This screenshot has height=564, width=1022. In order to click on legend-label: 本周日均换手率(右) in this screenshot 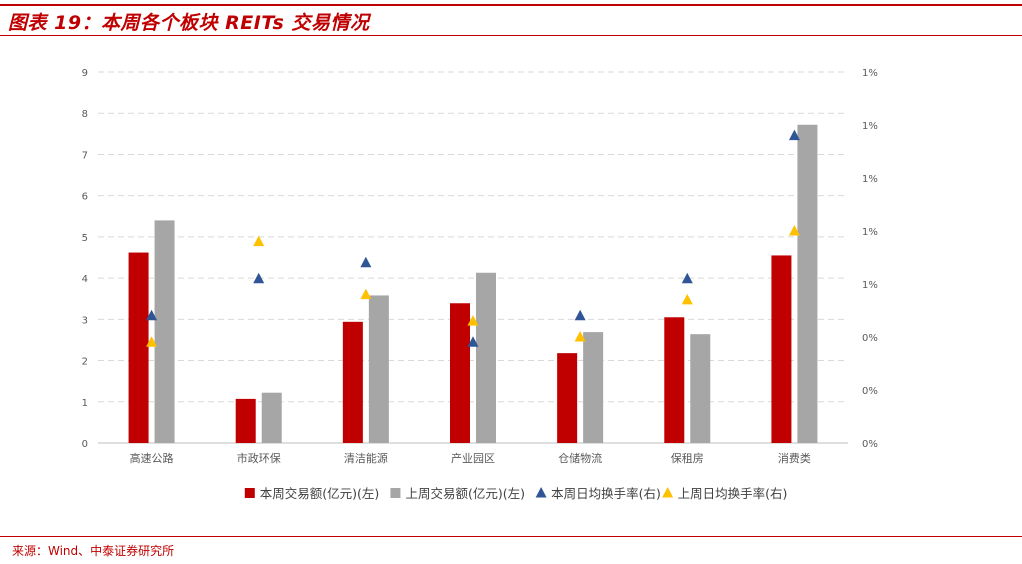, I will do `click(606, 493)`.